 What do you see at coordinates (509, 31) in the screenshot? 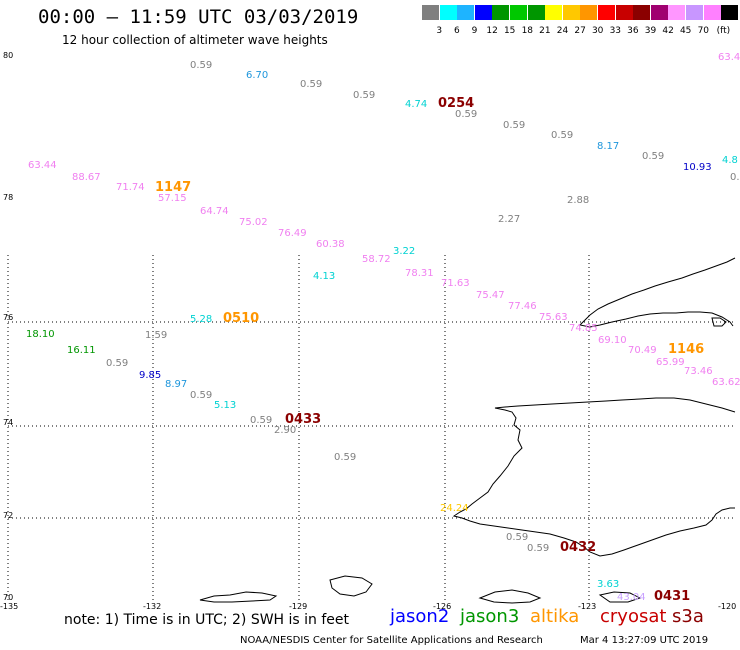
I see `legend-label: 15` at bounding box center [509, 31].